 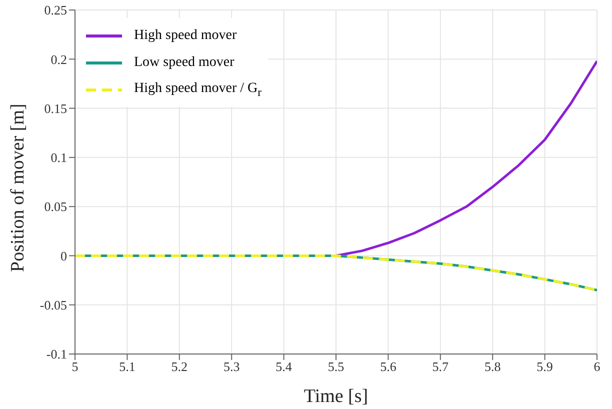 I want to click on y-tick-label: -0.1, so click(x=56, y=354).